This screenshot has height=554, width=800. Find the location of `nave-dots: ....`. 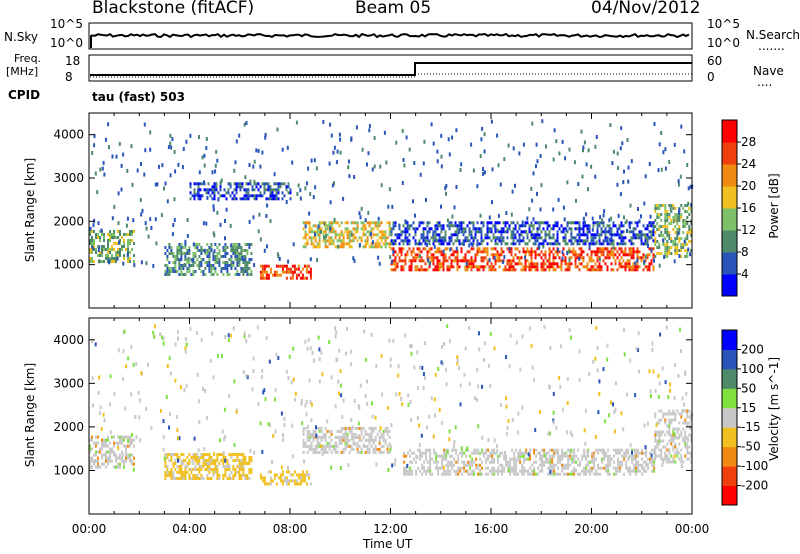

nave-dots: .... is located at coordinates (765, 82).